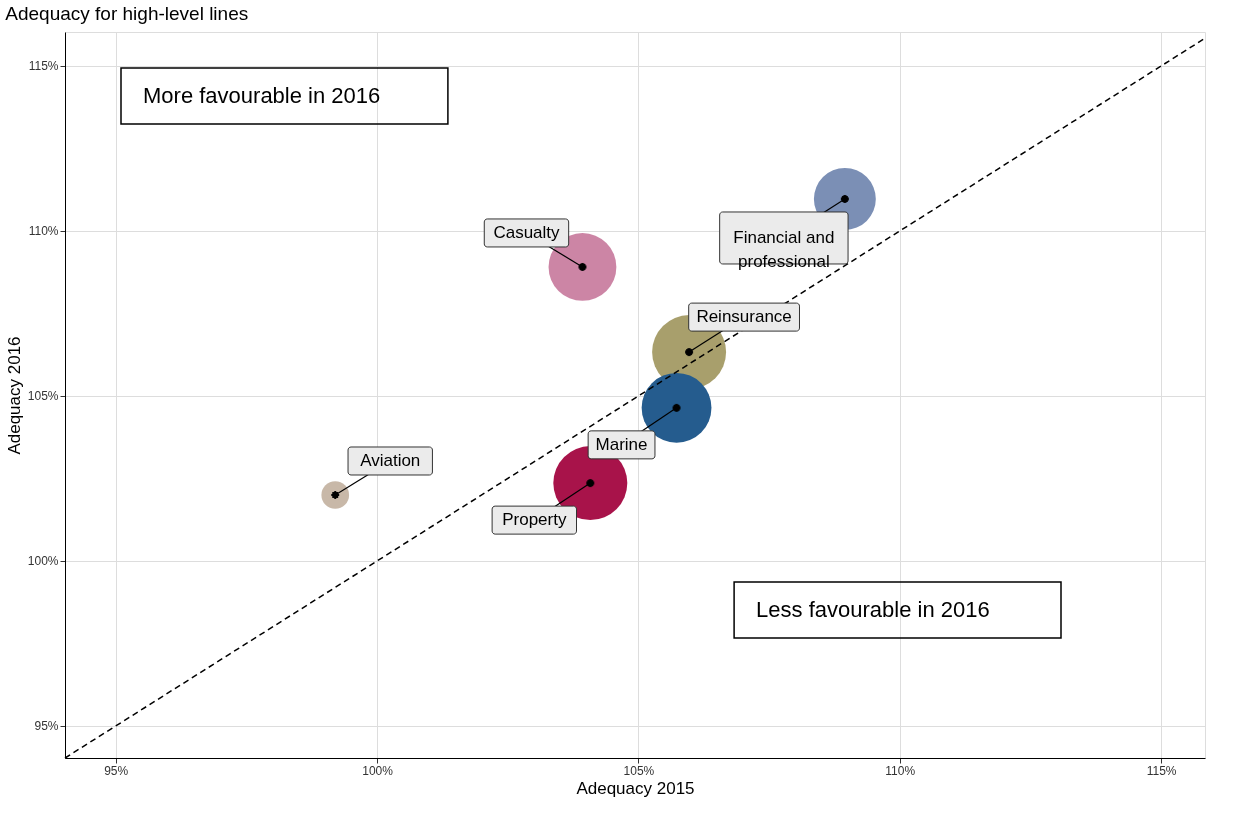 This screenshot has width=1239, height=825. What do you see at coordinates (43, 561) in the screenshot?
I see `y-tick-label: 100%` at bounding box center [43, 561].